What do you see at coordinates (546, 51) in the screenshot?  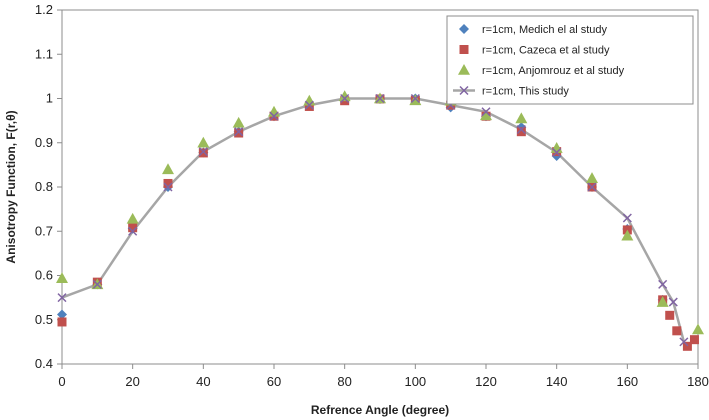 I see `legend-label: r=1cm, Cazeca et al study` at bounding box center [546, 51].